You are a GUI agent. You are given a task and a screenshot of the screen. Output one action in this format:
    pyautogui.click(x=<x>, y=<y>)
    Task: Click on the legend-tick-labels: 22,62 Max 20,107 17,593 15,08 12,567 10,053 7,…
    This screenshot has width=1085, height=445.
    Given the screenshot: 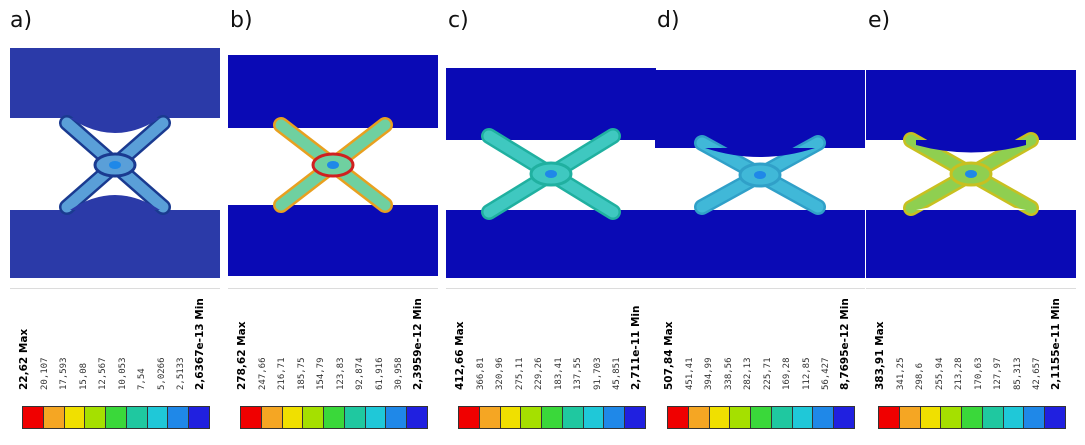 What is the action you would take?
    pyautogui.click(x=116, y=344)
    